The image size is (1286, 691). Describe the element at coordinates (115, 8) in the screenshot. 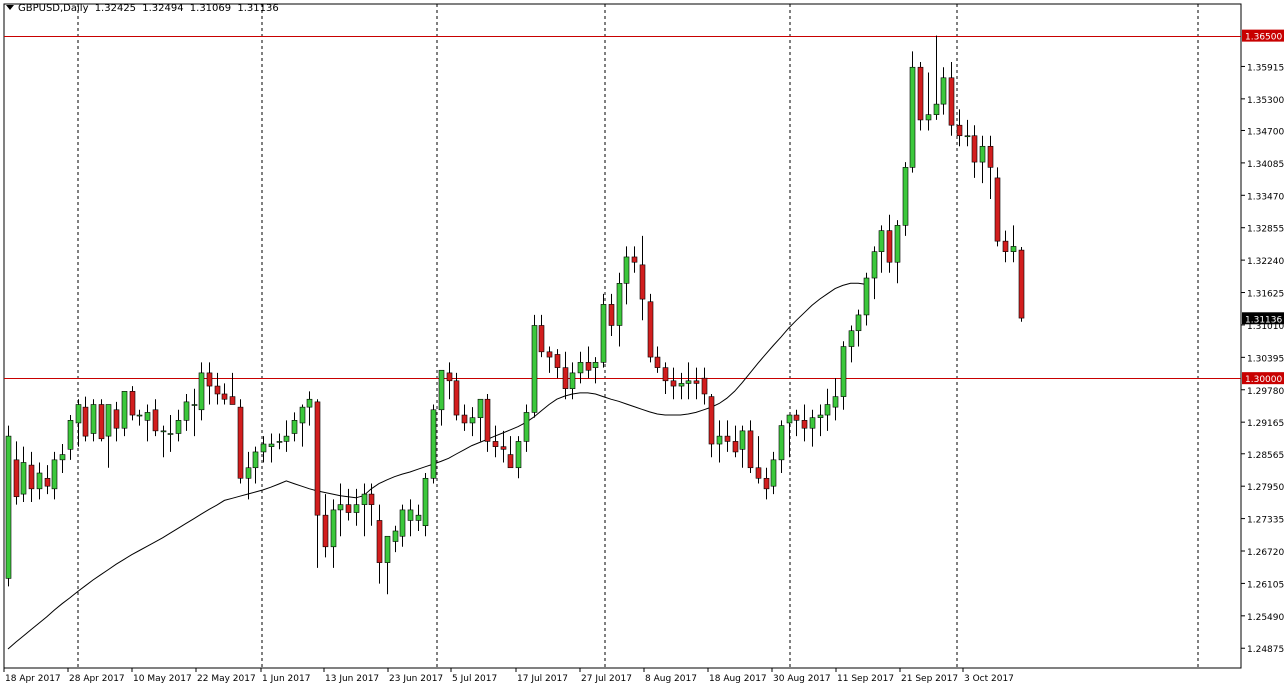

I see `ohlc-open: 1.32425` at that location.